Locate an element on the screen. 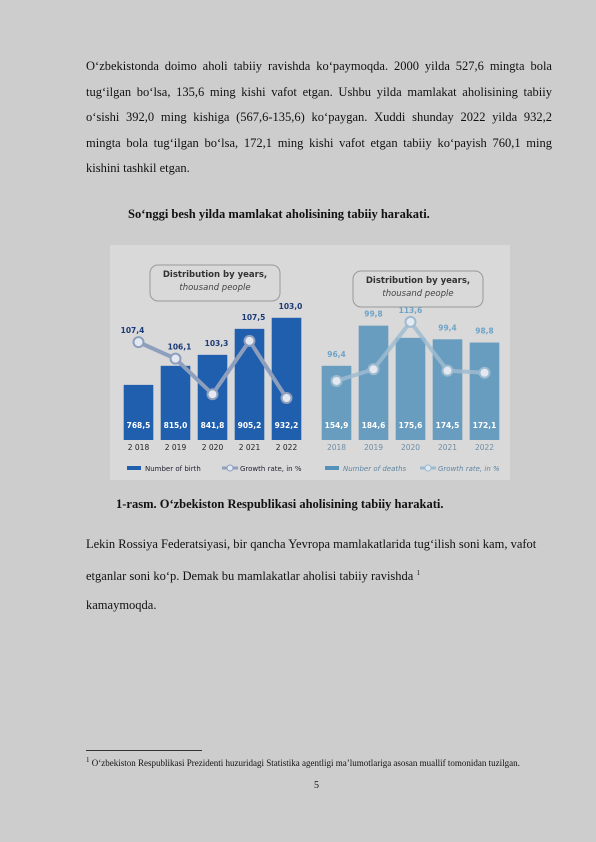 The height and width of the screenshot is (842, 596). x-tick-label: 2 019 is located at coordinates (176, 447).